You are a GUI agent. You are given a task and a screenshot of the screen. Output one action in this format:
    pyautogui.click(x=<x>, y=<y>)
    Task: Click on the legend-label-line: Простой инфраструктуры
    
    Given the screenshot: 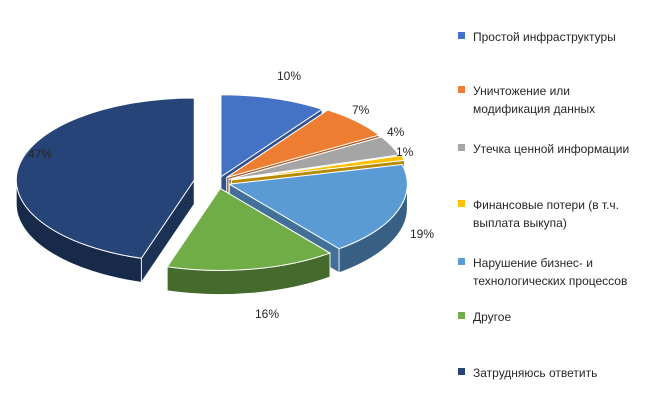 What is the action you would take?
    pyautogui.click(x=544, y=37)
    